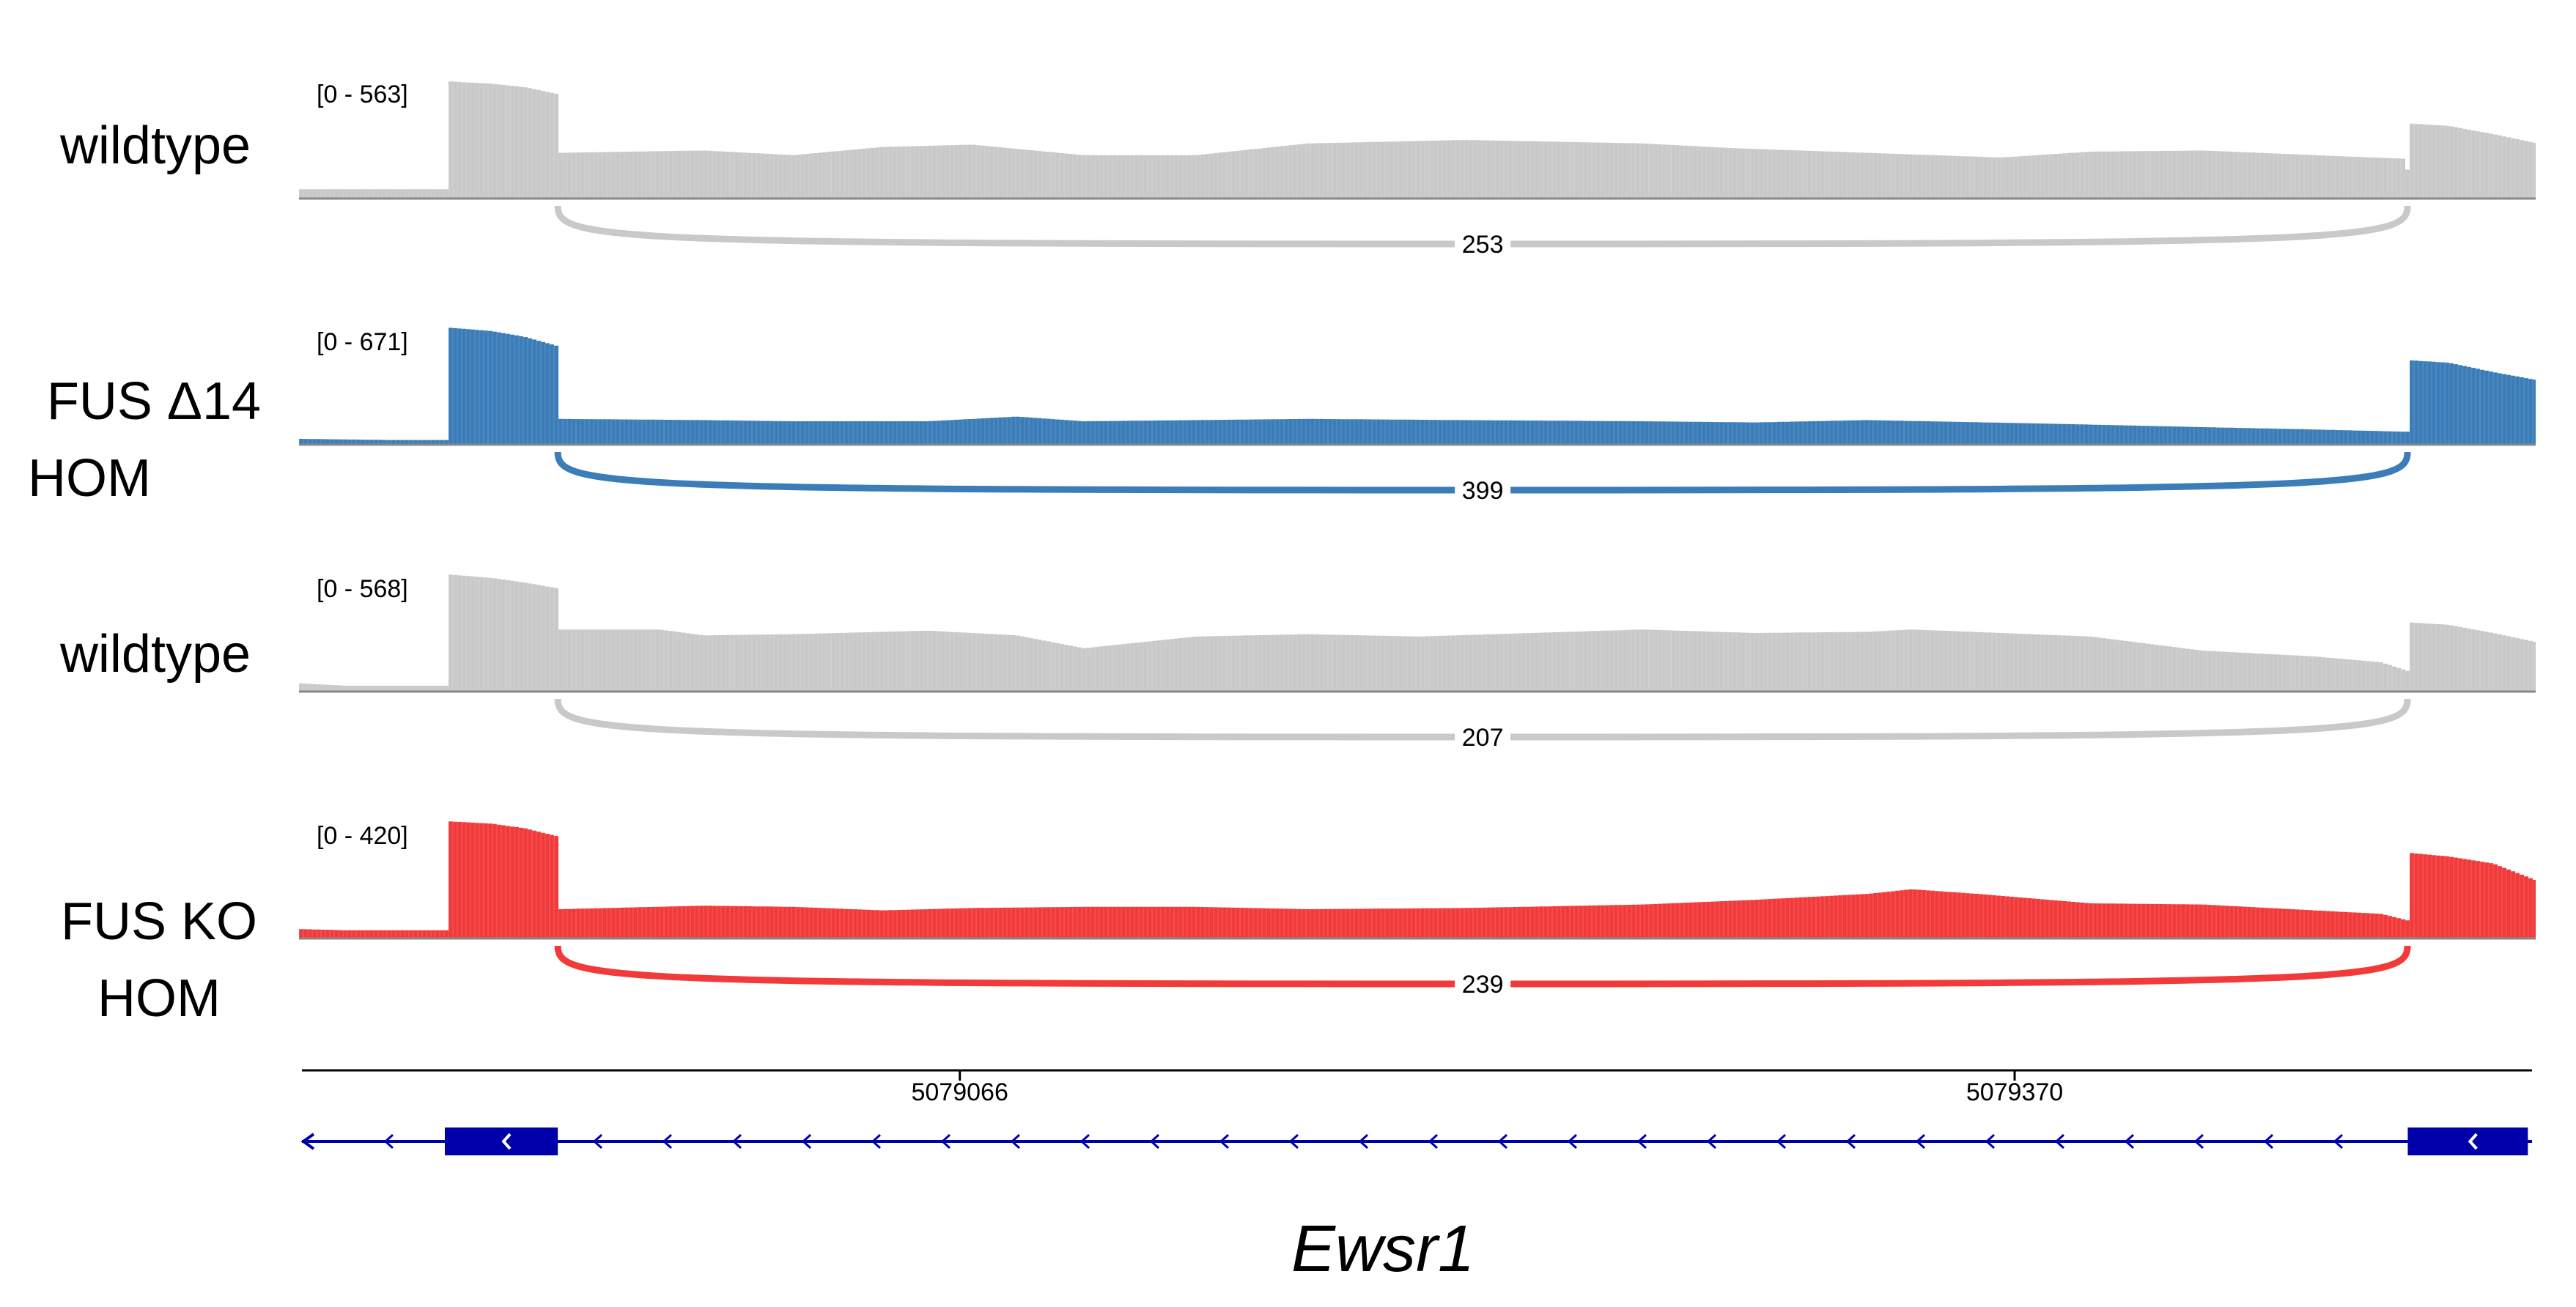 This screenshot has width=2576, height=1307. I want to click on track-label-line1: FUS Δ14, so click(154, 401).